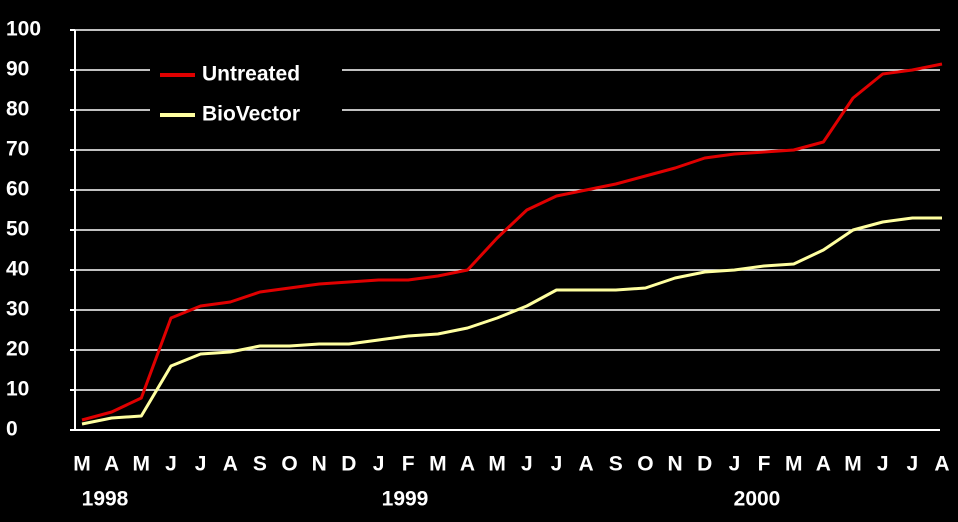  I want to click on y-tick-label: 50, so click(17, 229).